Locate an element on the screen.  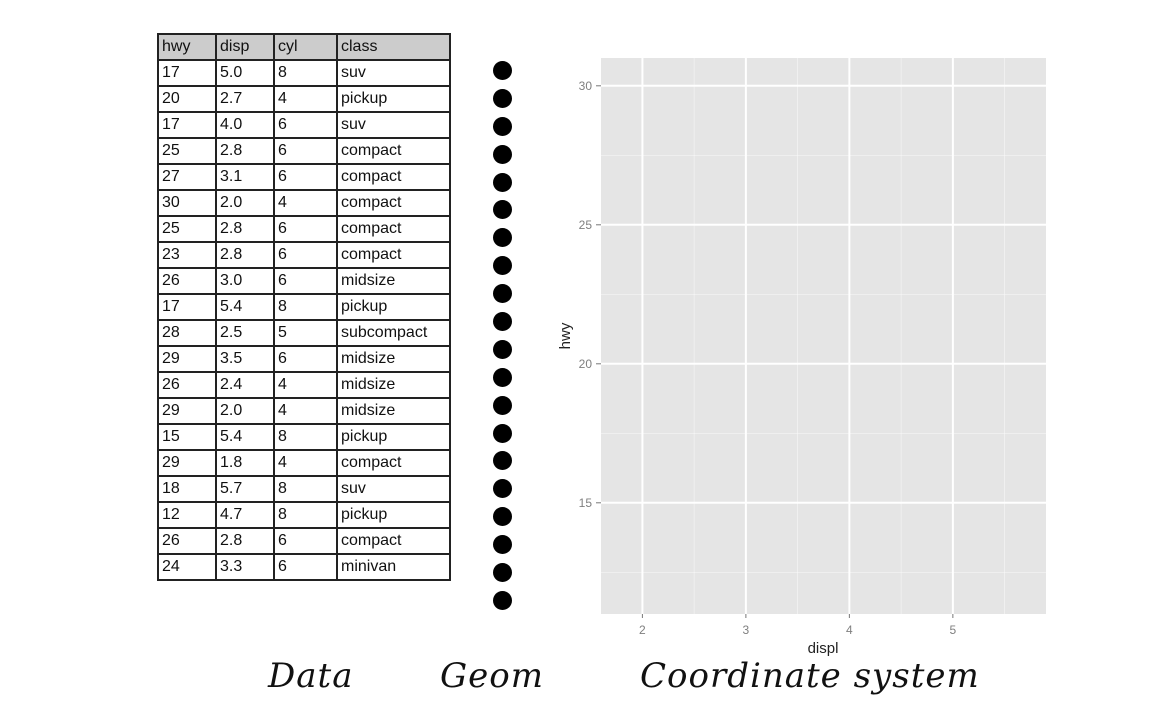
table-cell: 2.5 is located at coordinates (245, 333).